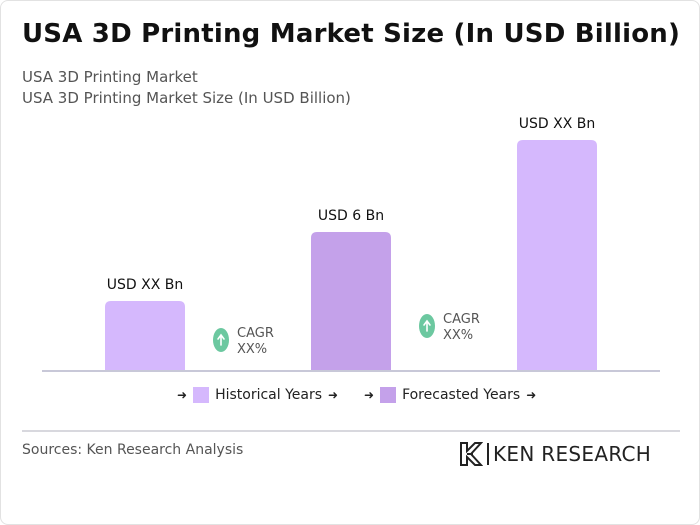 The height and width of the screenshot is (525, 700). What do you see at coordinates (269, 395) in the screenshot?
I see `legend-label-historical: Historical Years` at bounding box center [269, 395].